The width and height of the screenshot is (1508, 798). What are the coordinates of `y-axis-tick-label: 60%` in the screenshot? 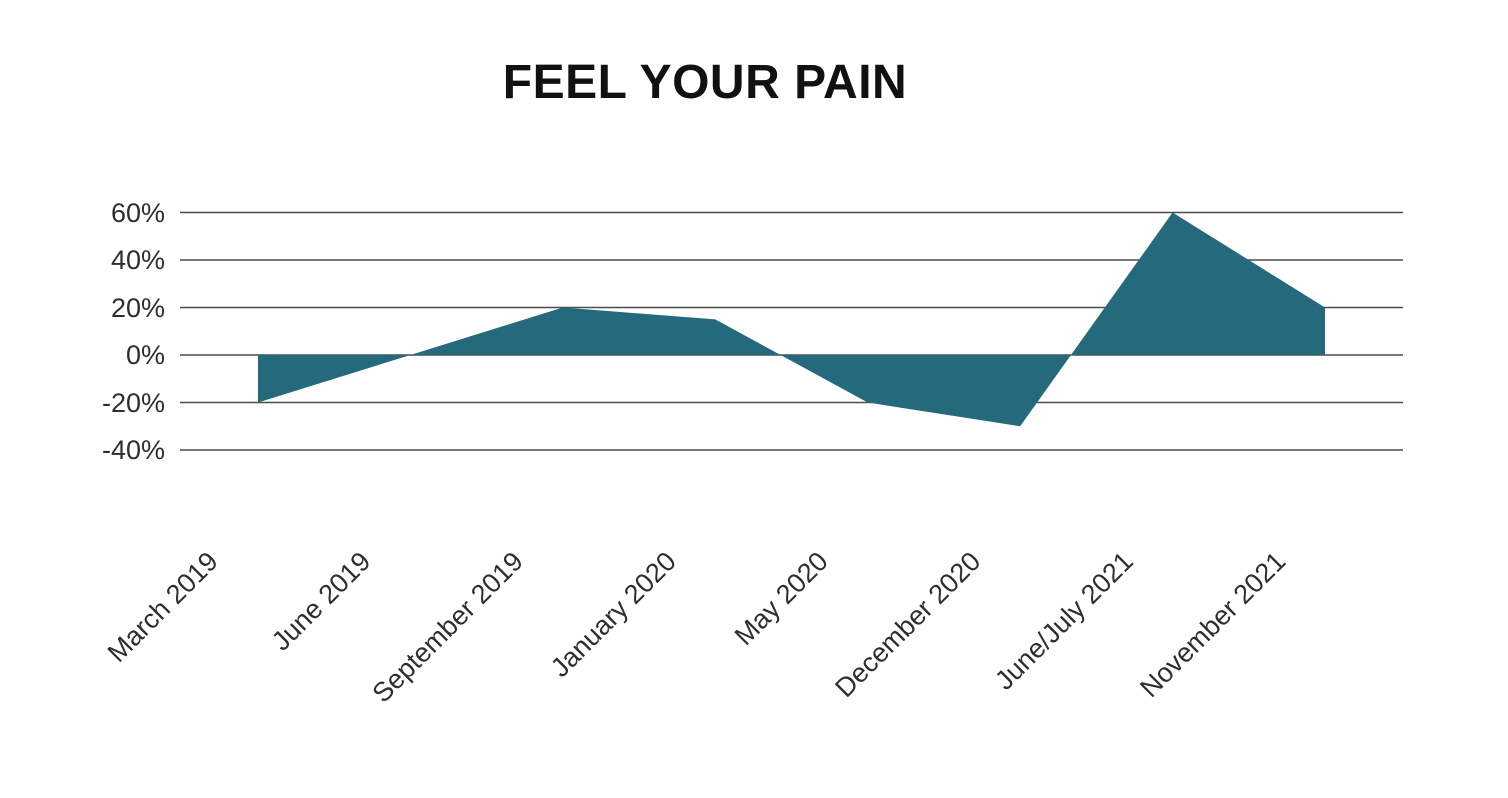 It's located at (137, 212).